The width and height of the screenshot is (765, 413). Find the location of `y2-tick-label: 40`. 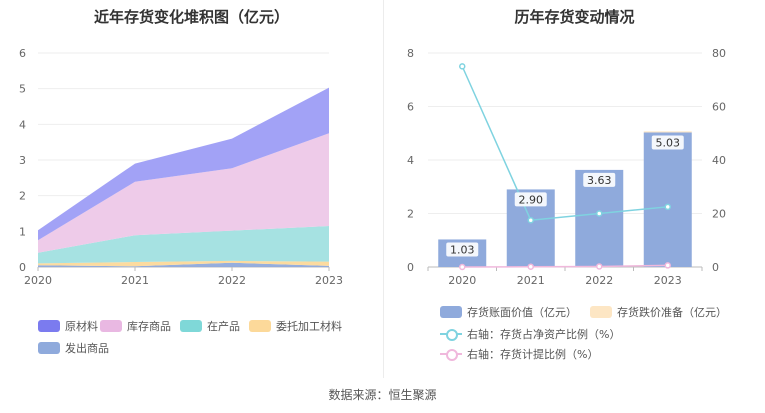

y2-tick-label: 40 is located at coordinates (719, 160).